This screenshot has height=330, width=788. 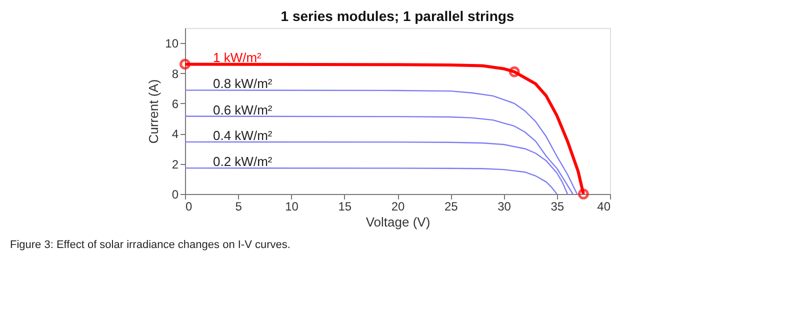 I want to click on x-tick-label: 15, so click(x=345, y=207).